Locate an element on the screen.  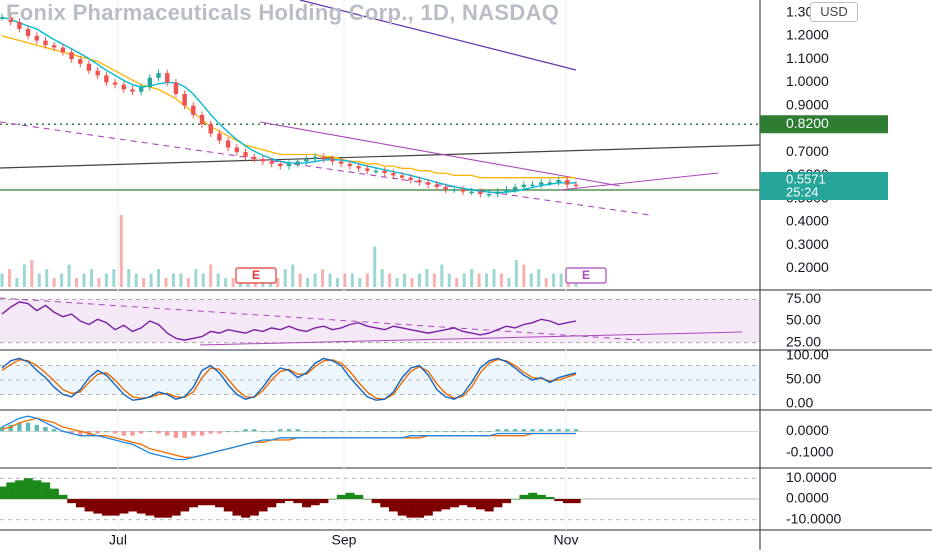
trendline-black is located at coordinates (380, 156).